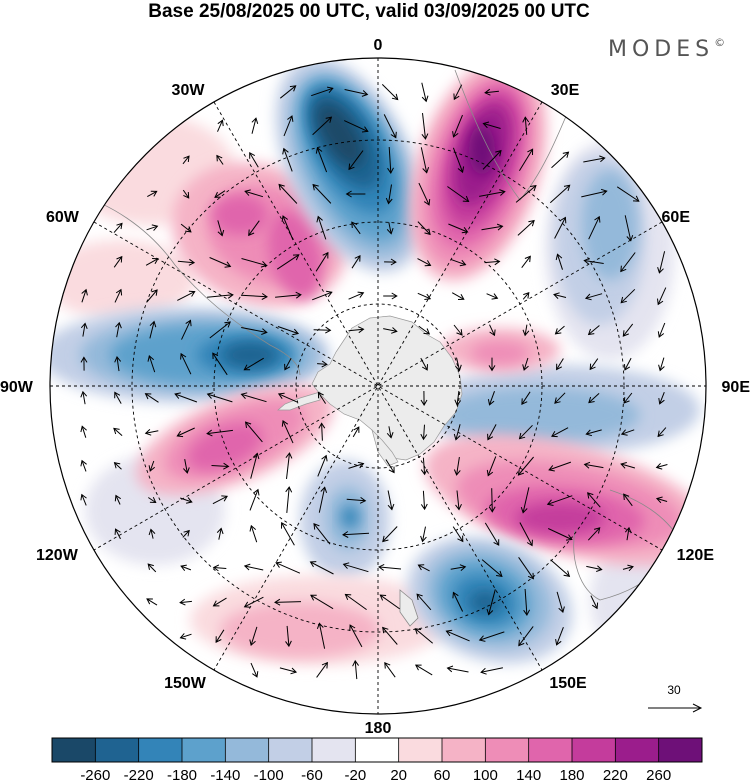  Describe the element at coordinates (528, 775) in the screenshot. I see `colorbar-tick-label: 140` at that location.